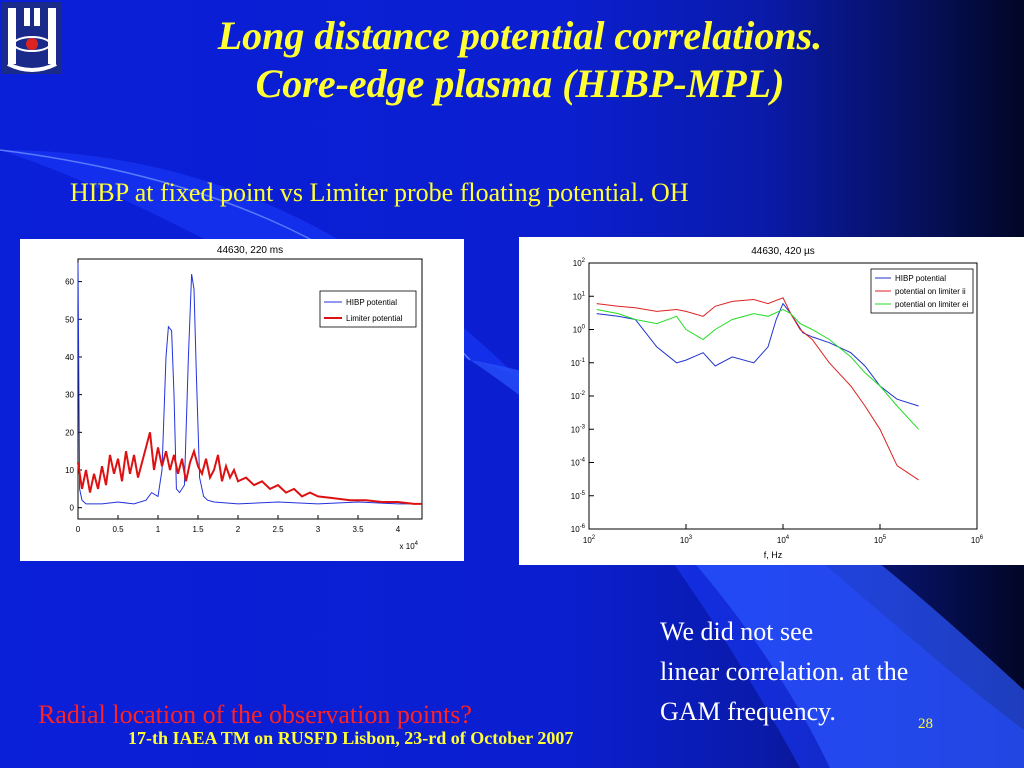  I want to click on chart1-legend, so click(368, 309).